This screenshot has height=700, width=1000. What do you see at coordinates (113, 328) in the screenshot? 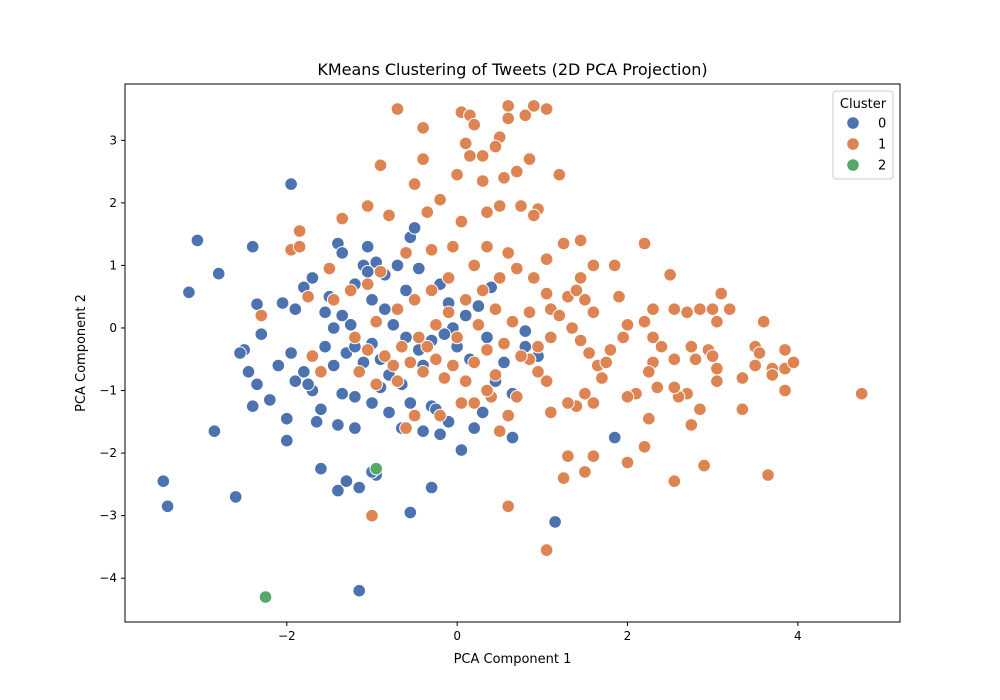
I see `y-tick-label: 0` at bounding box center [113, 328].